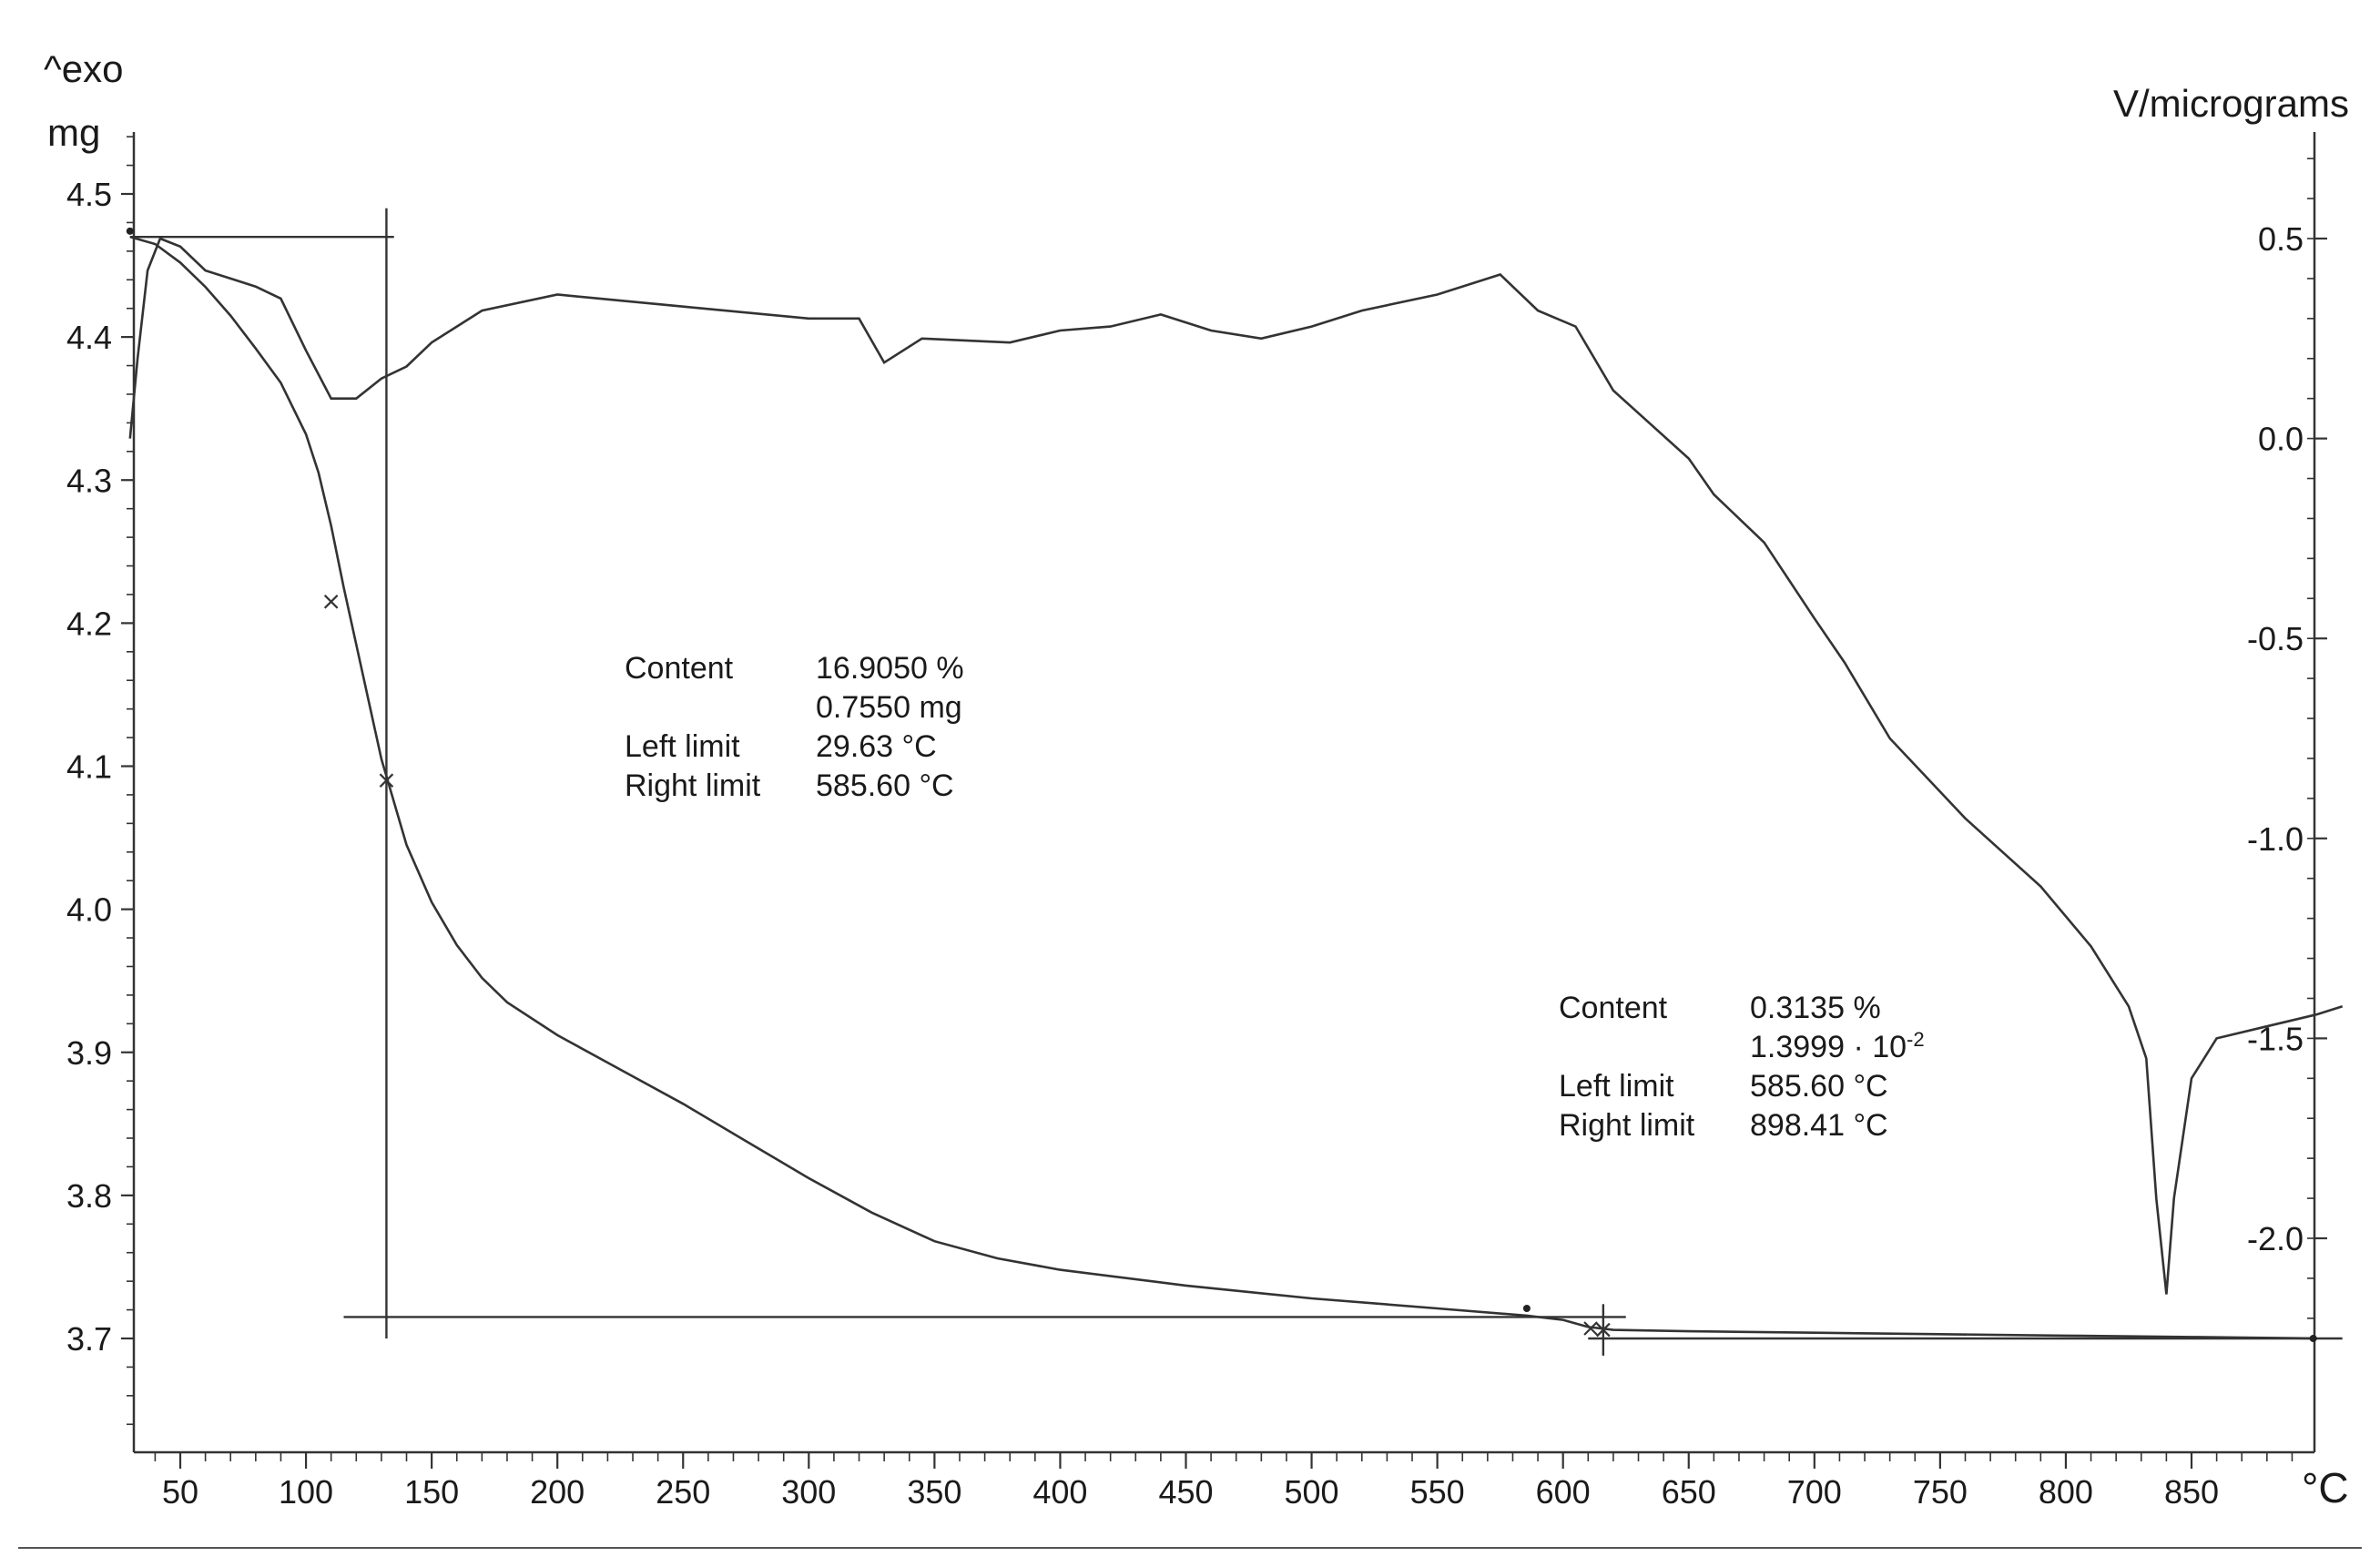  I want to click on x-tick-label: 150, so click(431, 1492).